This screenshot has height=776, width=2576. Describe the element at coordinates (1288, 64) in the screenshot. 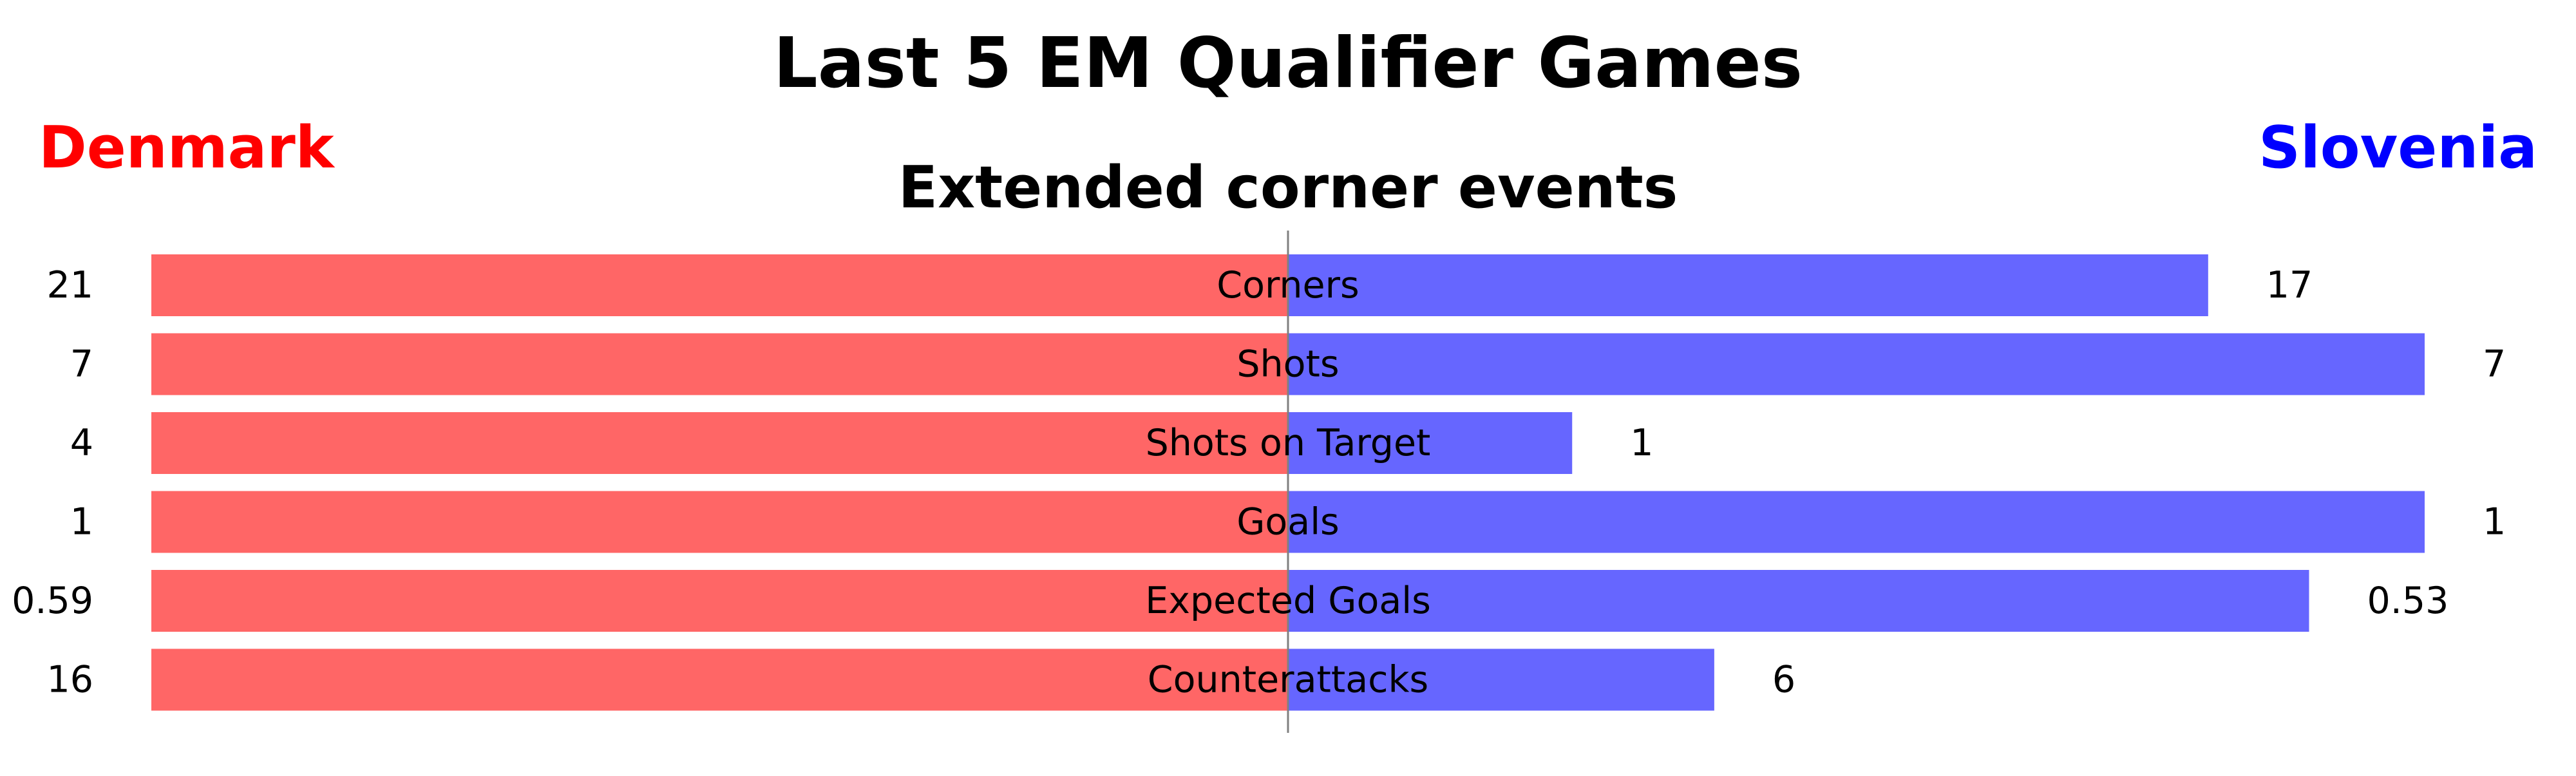

I see `chart-title: Last 5 EM Qualifier Games` at that location.